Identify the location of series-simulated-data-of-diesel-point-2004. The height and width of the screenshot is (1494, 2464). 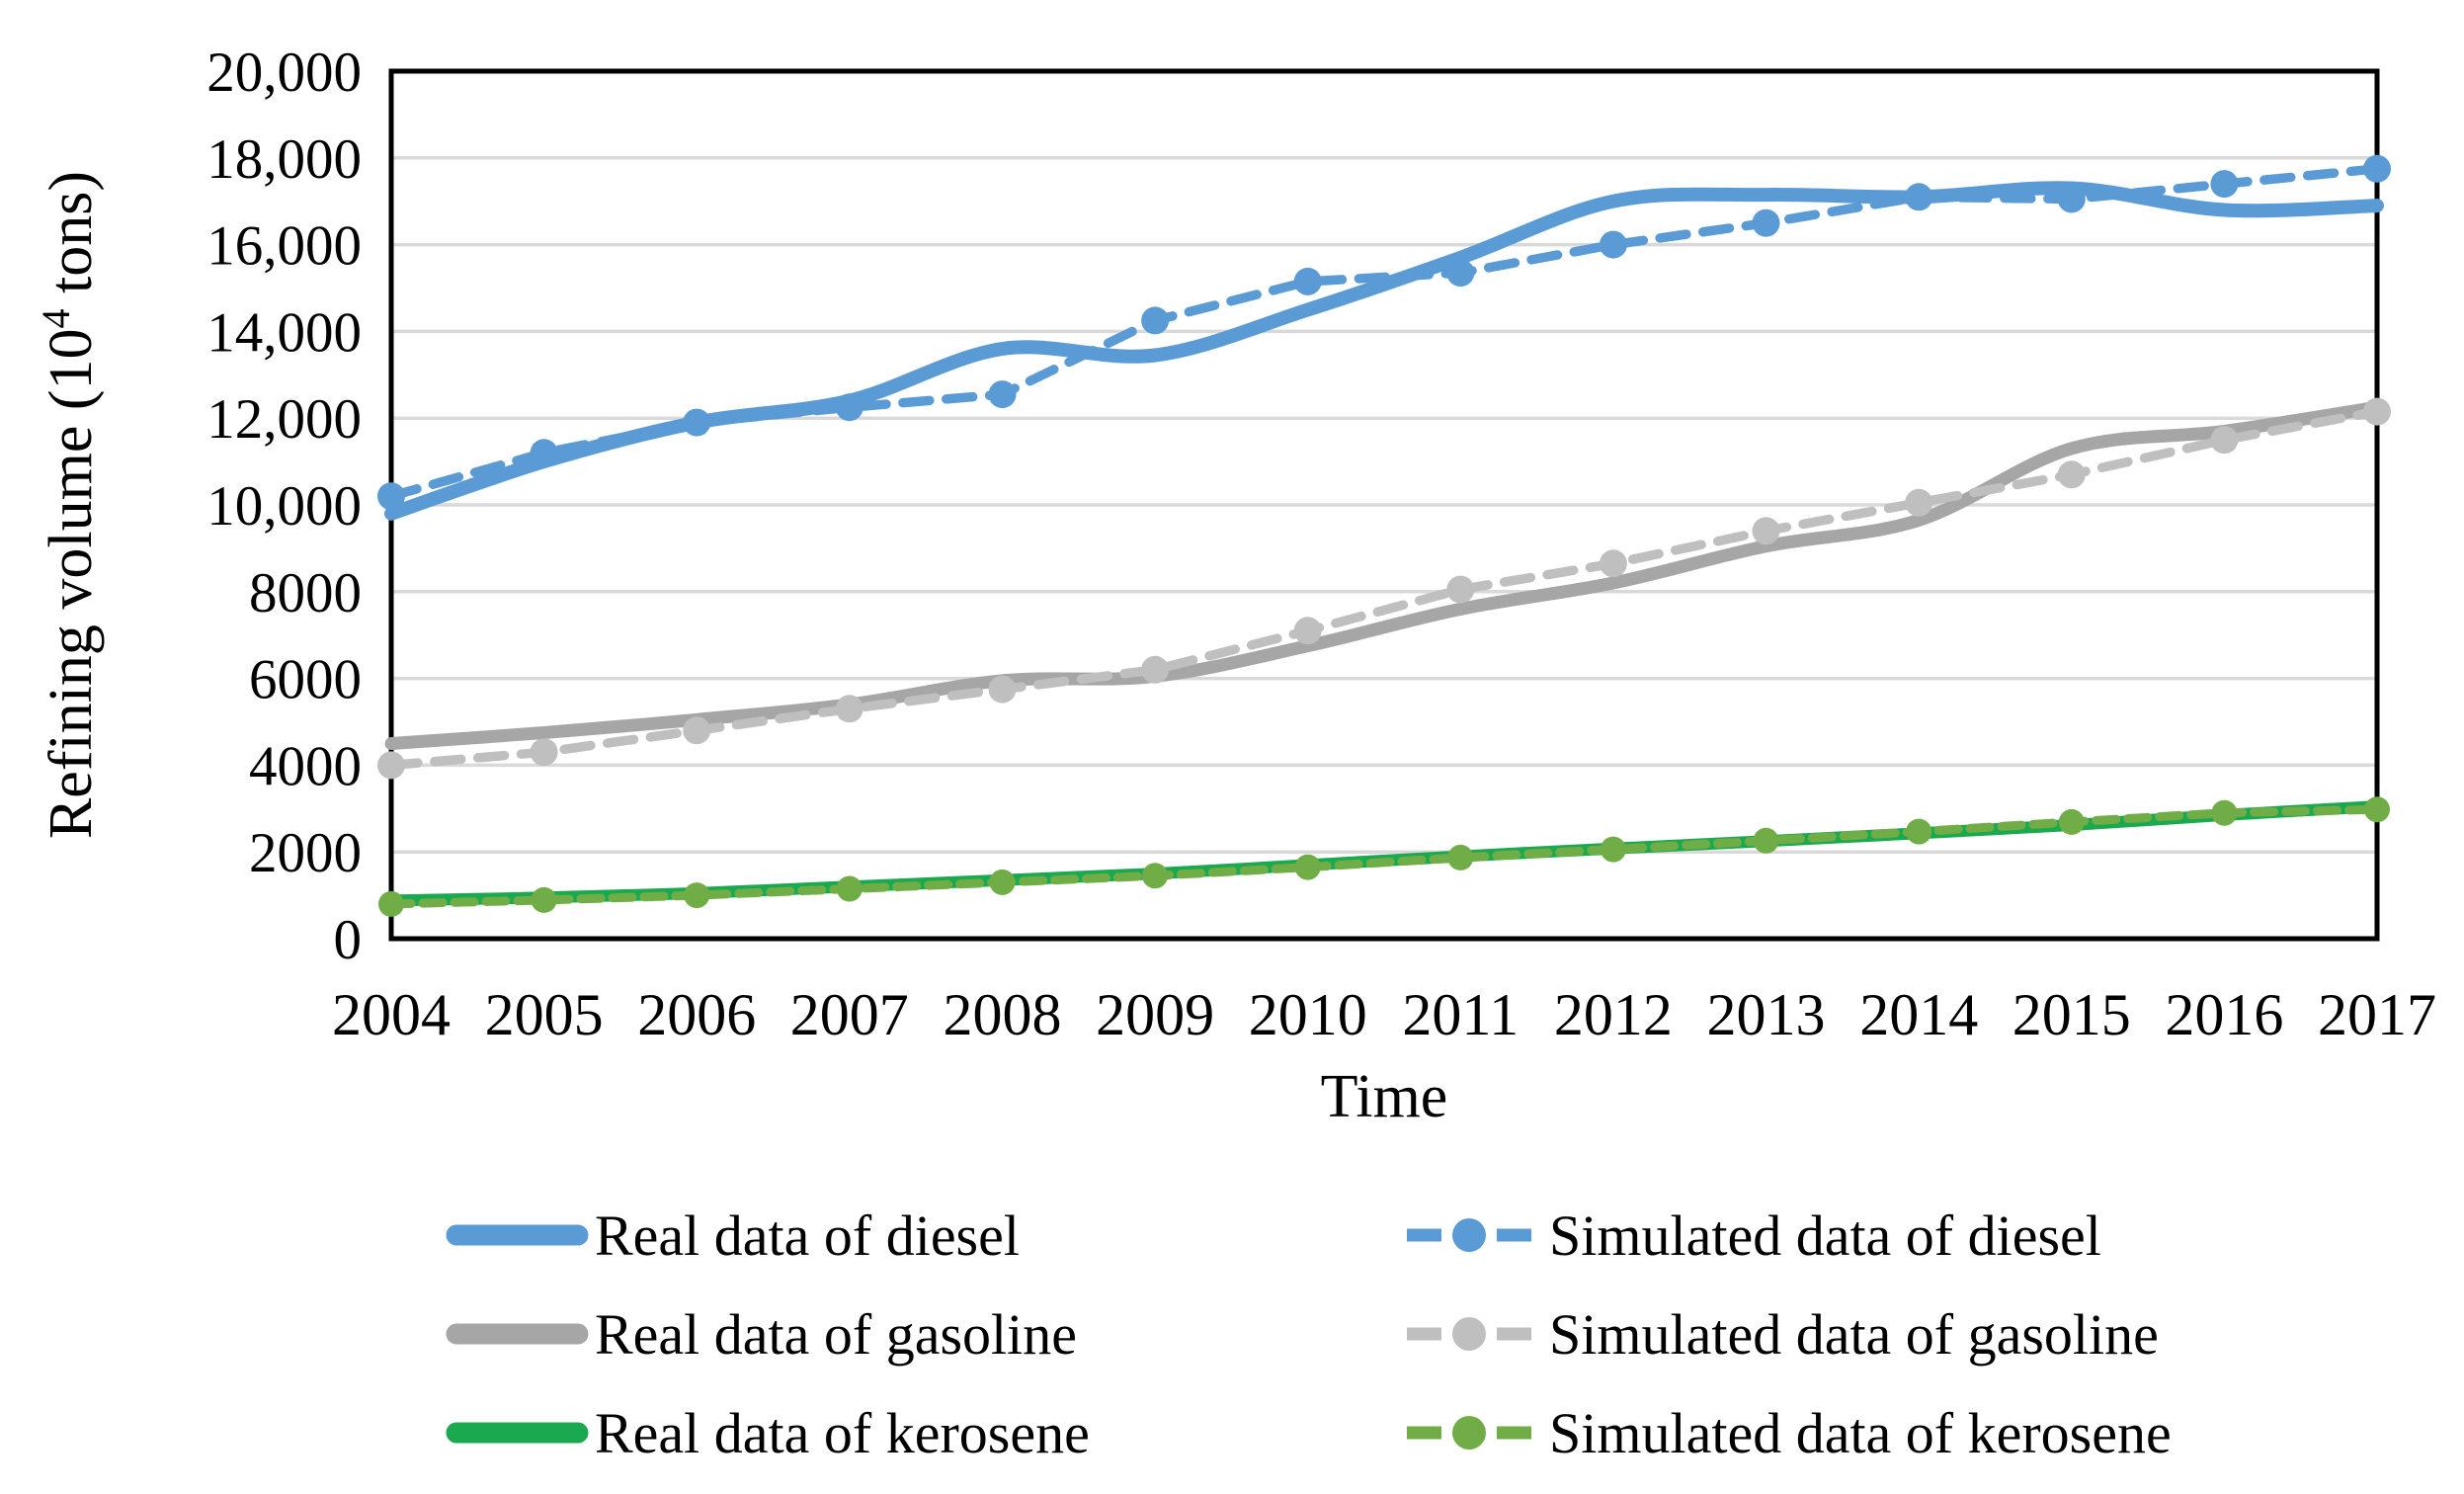
(391, 496).